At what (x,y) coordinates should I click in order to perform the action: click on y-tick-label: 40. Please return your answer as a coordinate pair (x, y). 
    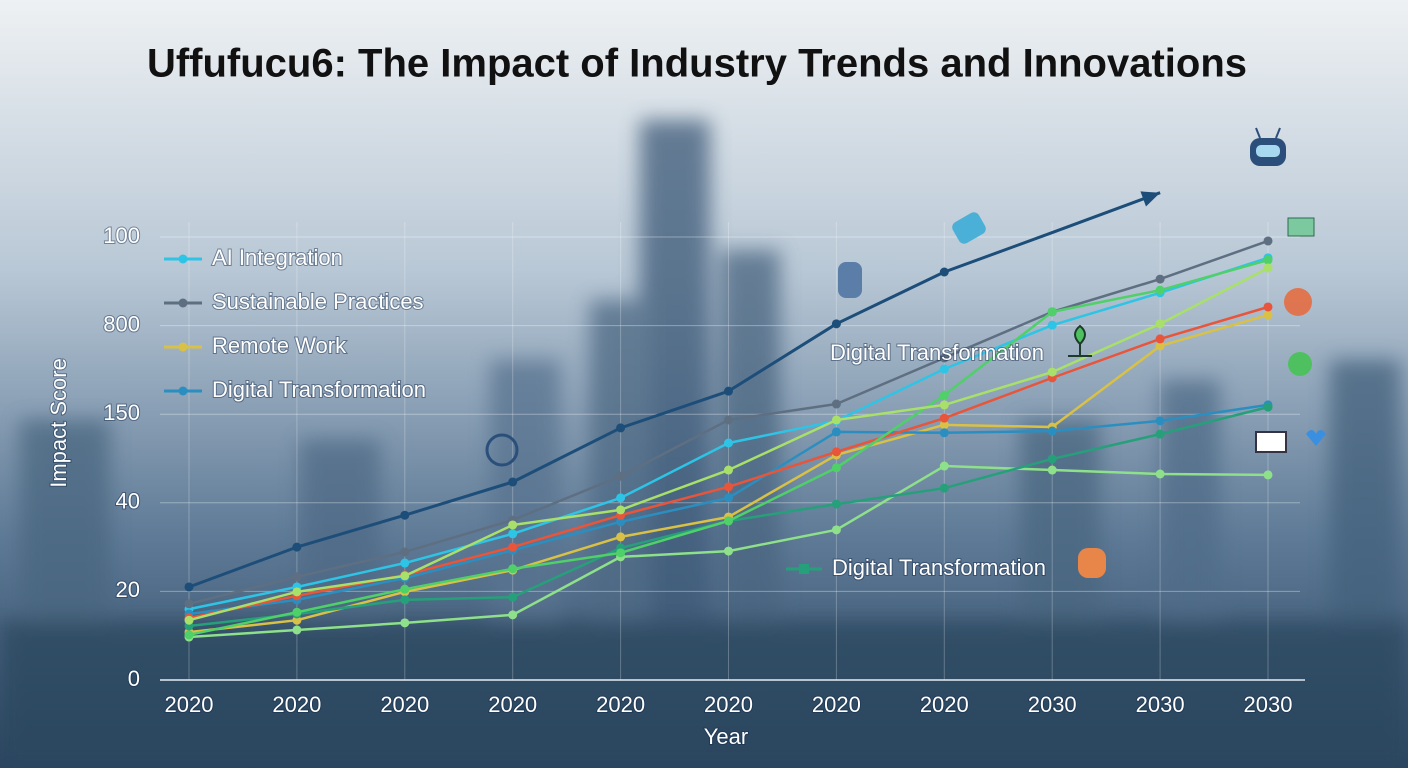
    Looking at the image, I should click on (128, 501).